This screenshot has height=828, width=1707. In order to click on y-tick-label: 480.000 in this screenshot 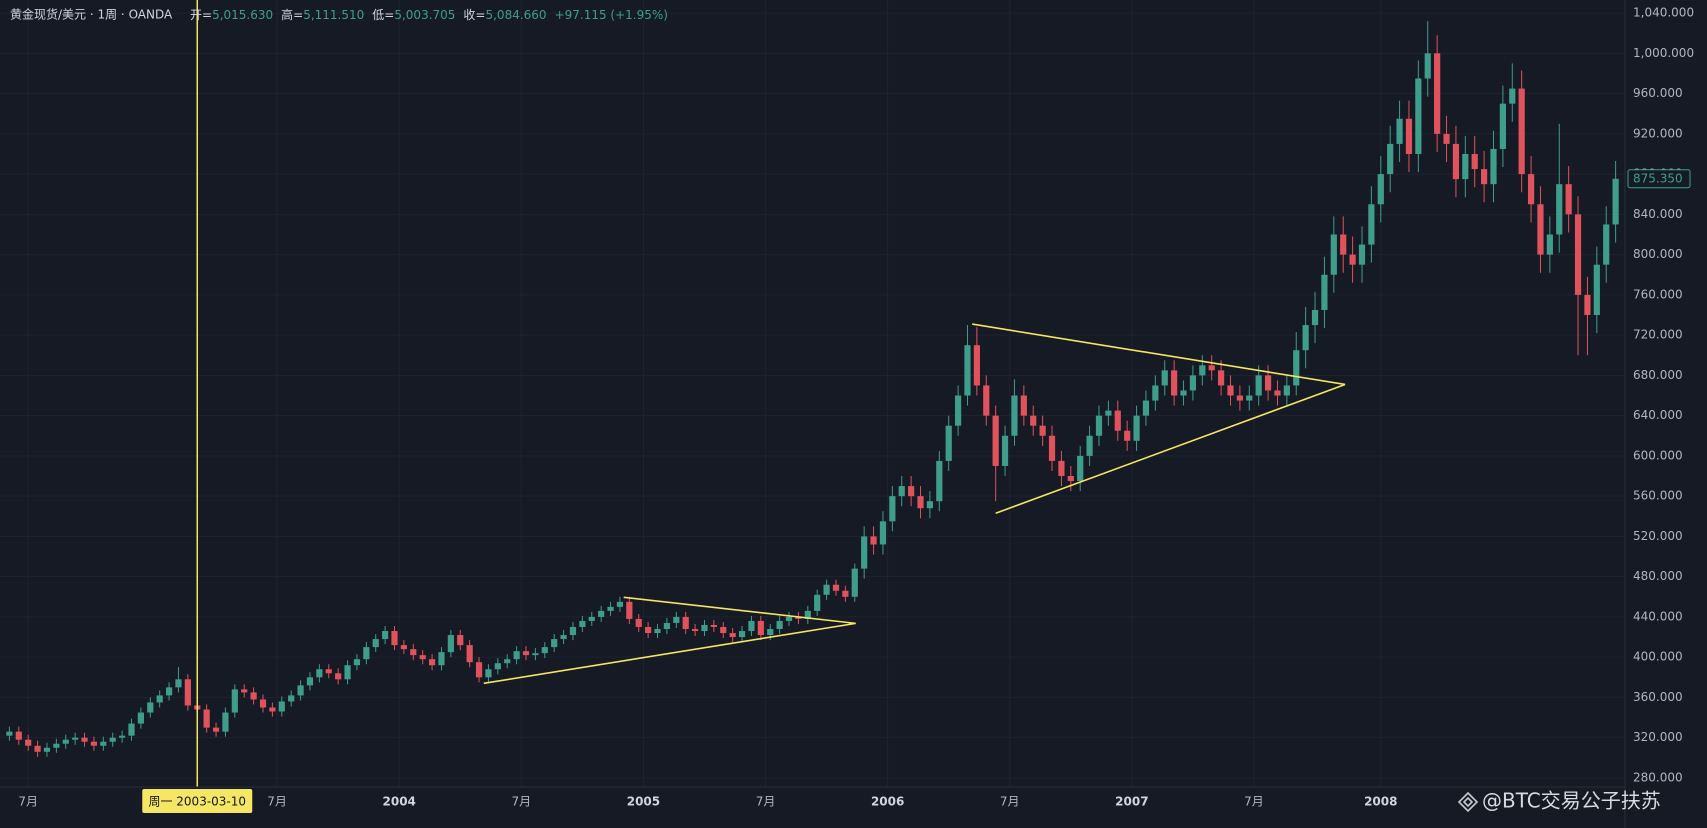, I will do `click(1658, 576)`.